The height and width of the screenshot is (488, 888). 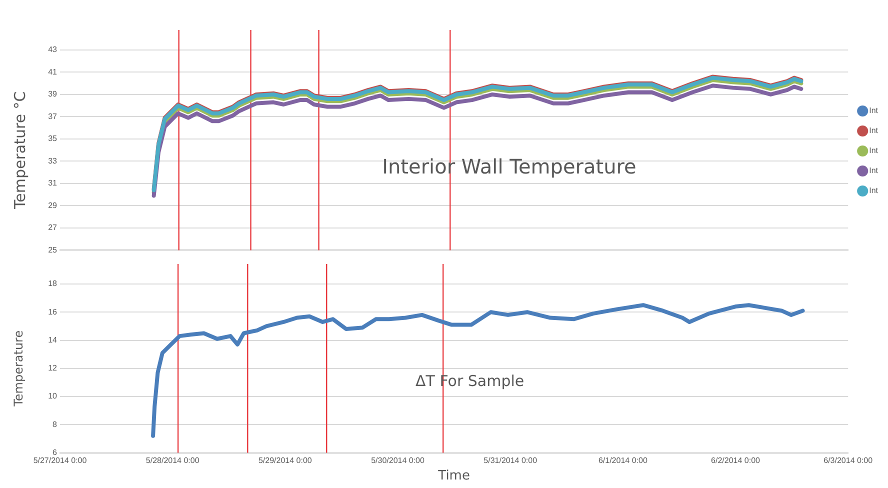 I want to click on x-tick-label: 5/28/2014 0:00, so click(x=173, y=460).